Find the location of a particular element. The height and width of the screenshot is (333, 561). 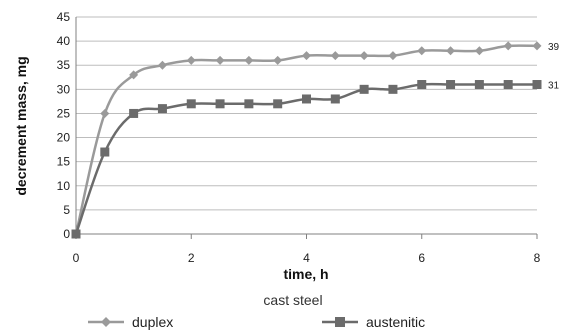

legend-item-austenitic: austenitic is located at coordinates (373, 322).